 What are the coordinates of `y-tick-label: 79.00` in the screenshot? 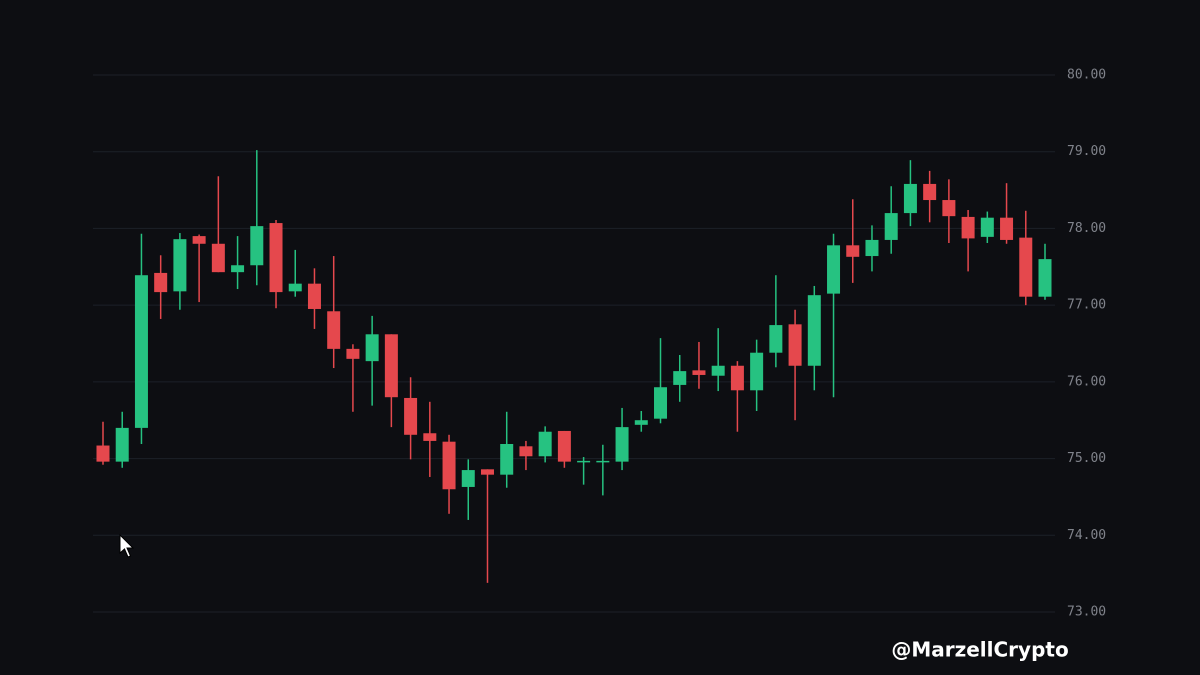 It's located at (1086, 151).